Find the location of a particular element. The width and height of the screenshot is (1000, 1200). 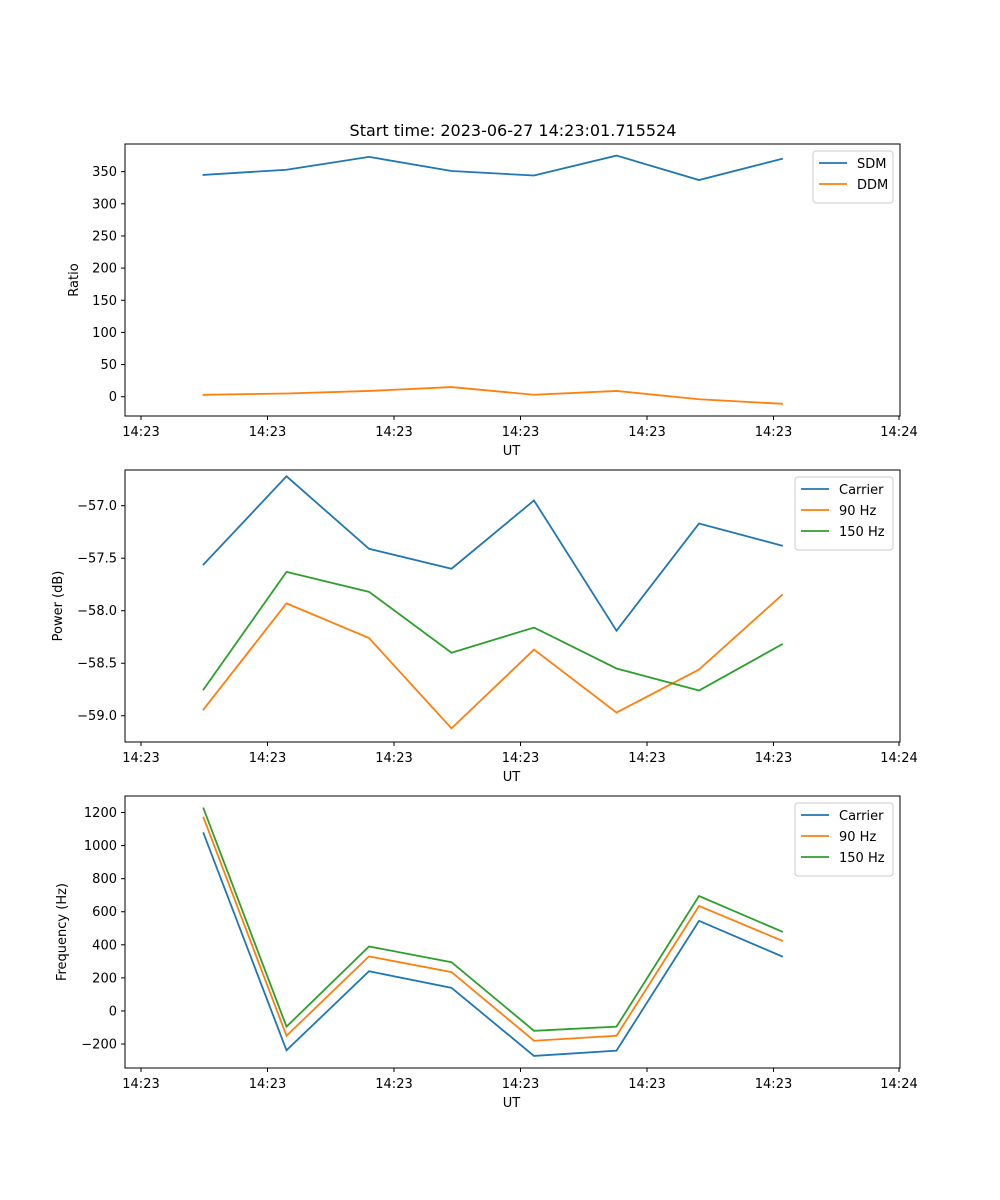

y-tick-label: 400 is located at coordinates (104, 945).